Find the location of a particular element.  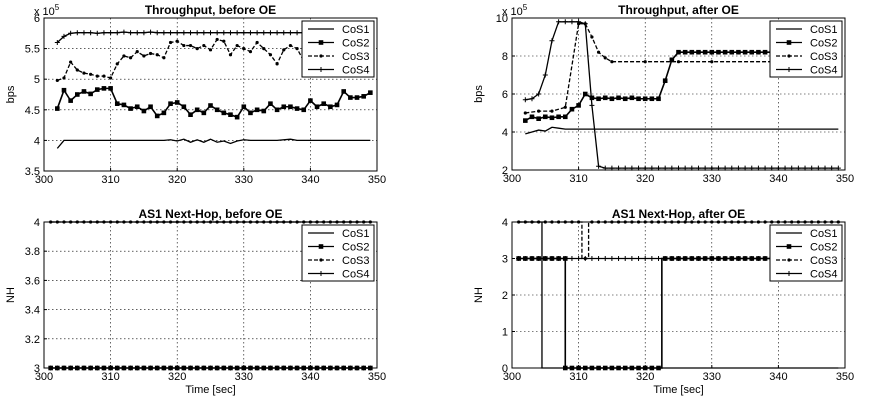

legend-box is located at coordinates (806, 49).